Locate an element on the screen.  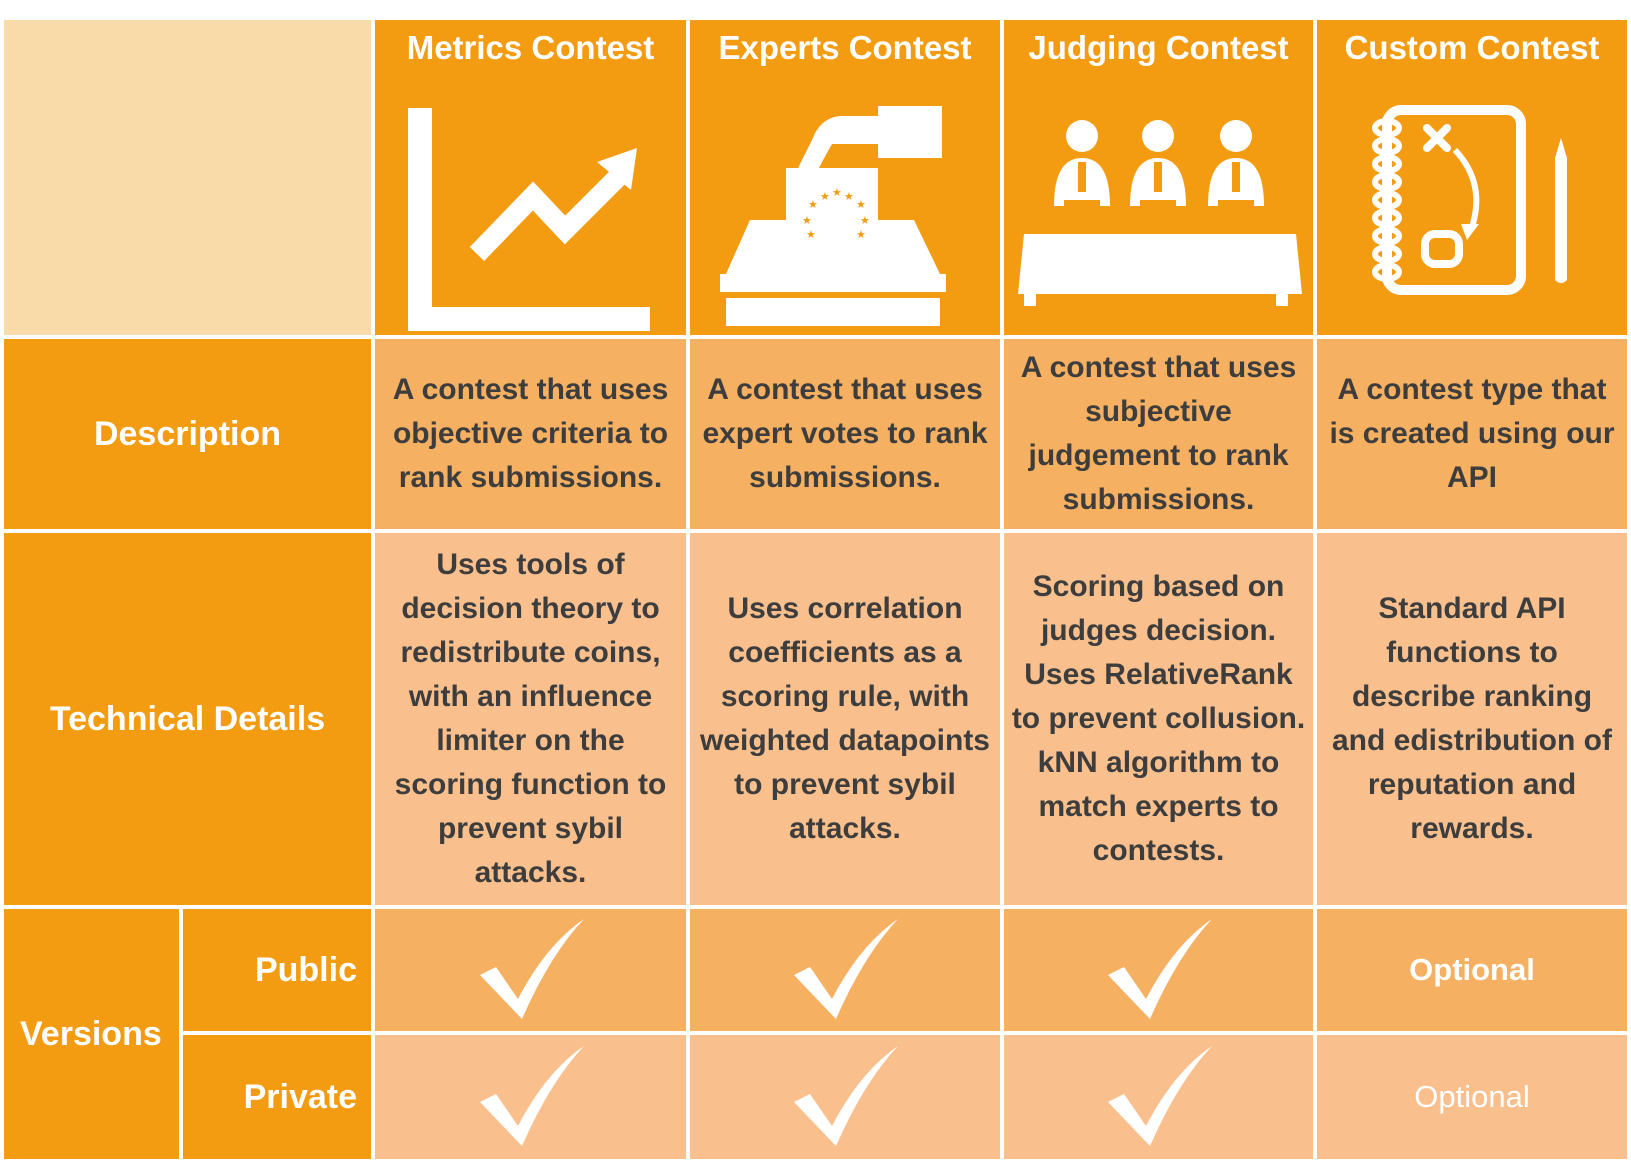
column-header-judging: Judging Contest is located at coordinates (1158, 177).